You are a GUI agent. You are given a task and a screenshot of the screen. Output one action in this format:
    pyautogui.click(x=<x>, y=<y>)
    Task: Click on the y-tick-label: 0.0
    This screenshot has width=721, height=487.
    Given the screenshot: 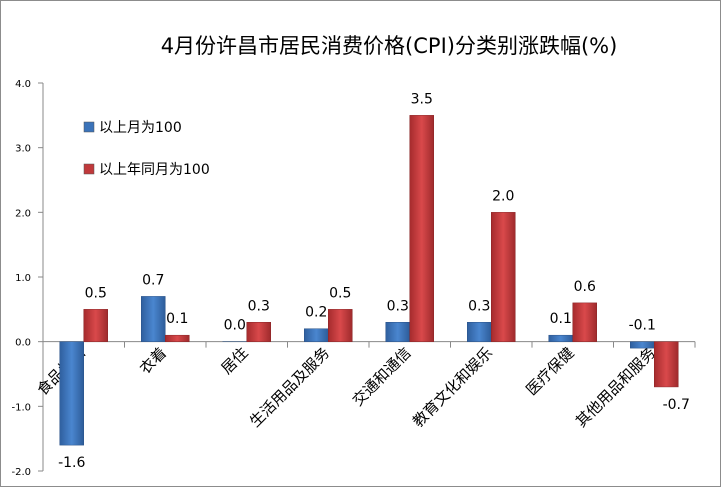 What is the action you would take?
    pyautogui.click(x=23, y=343)
    